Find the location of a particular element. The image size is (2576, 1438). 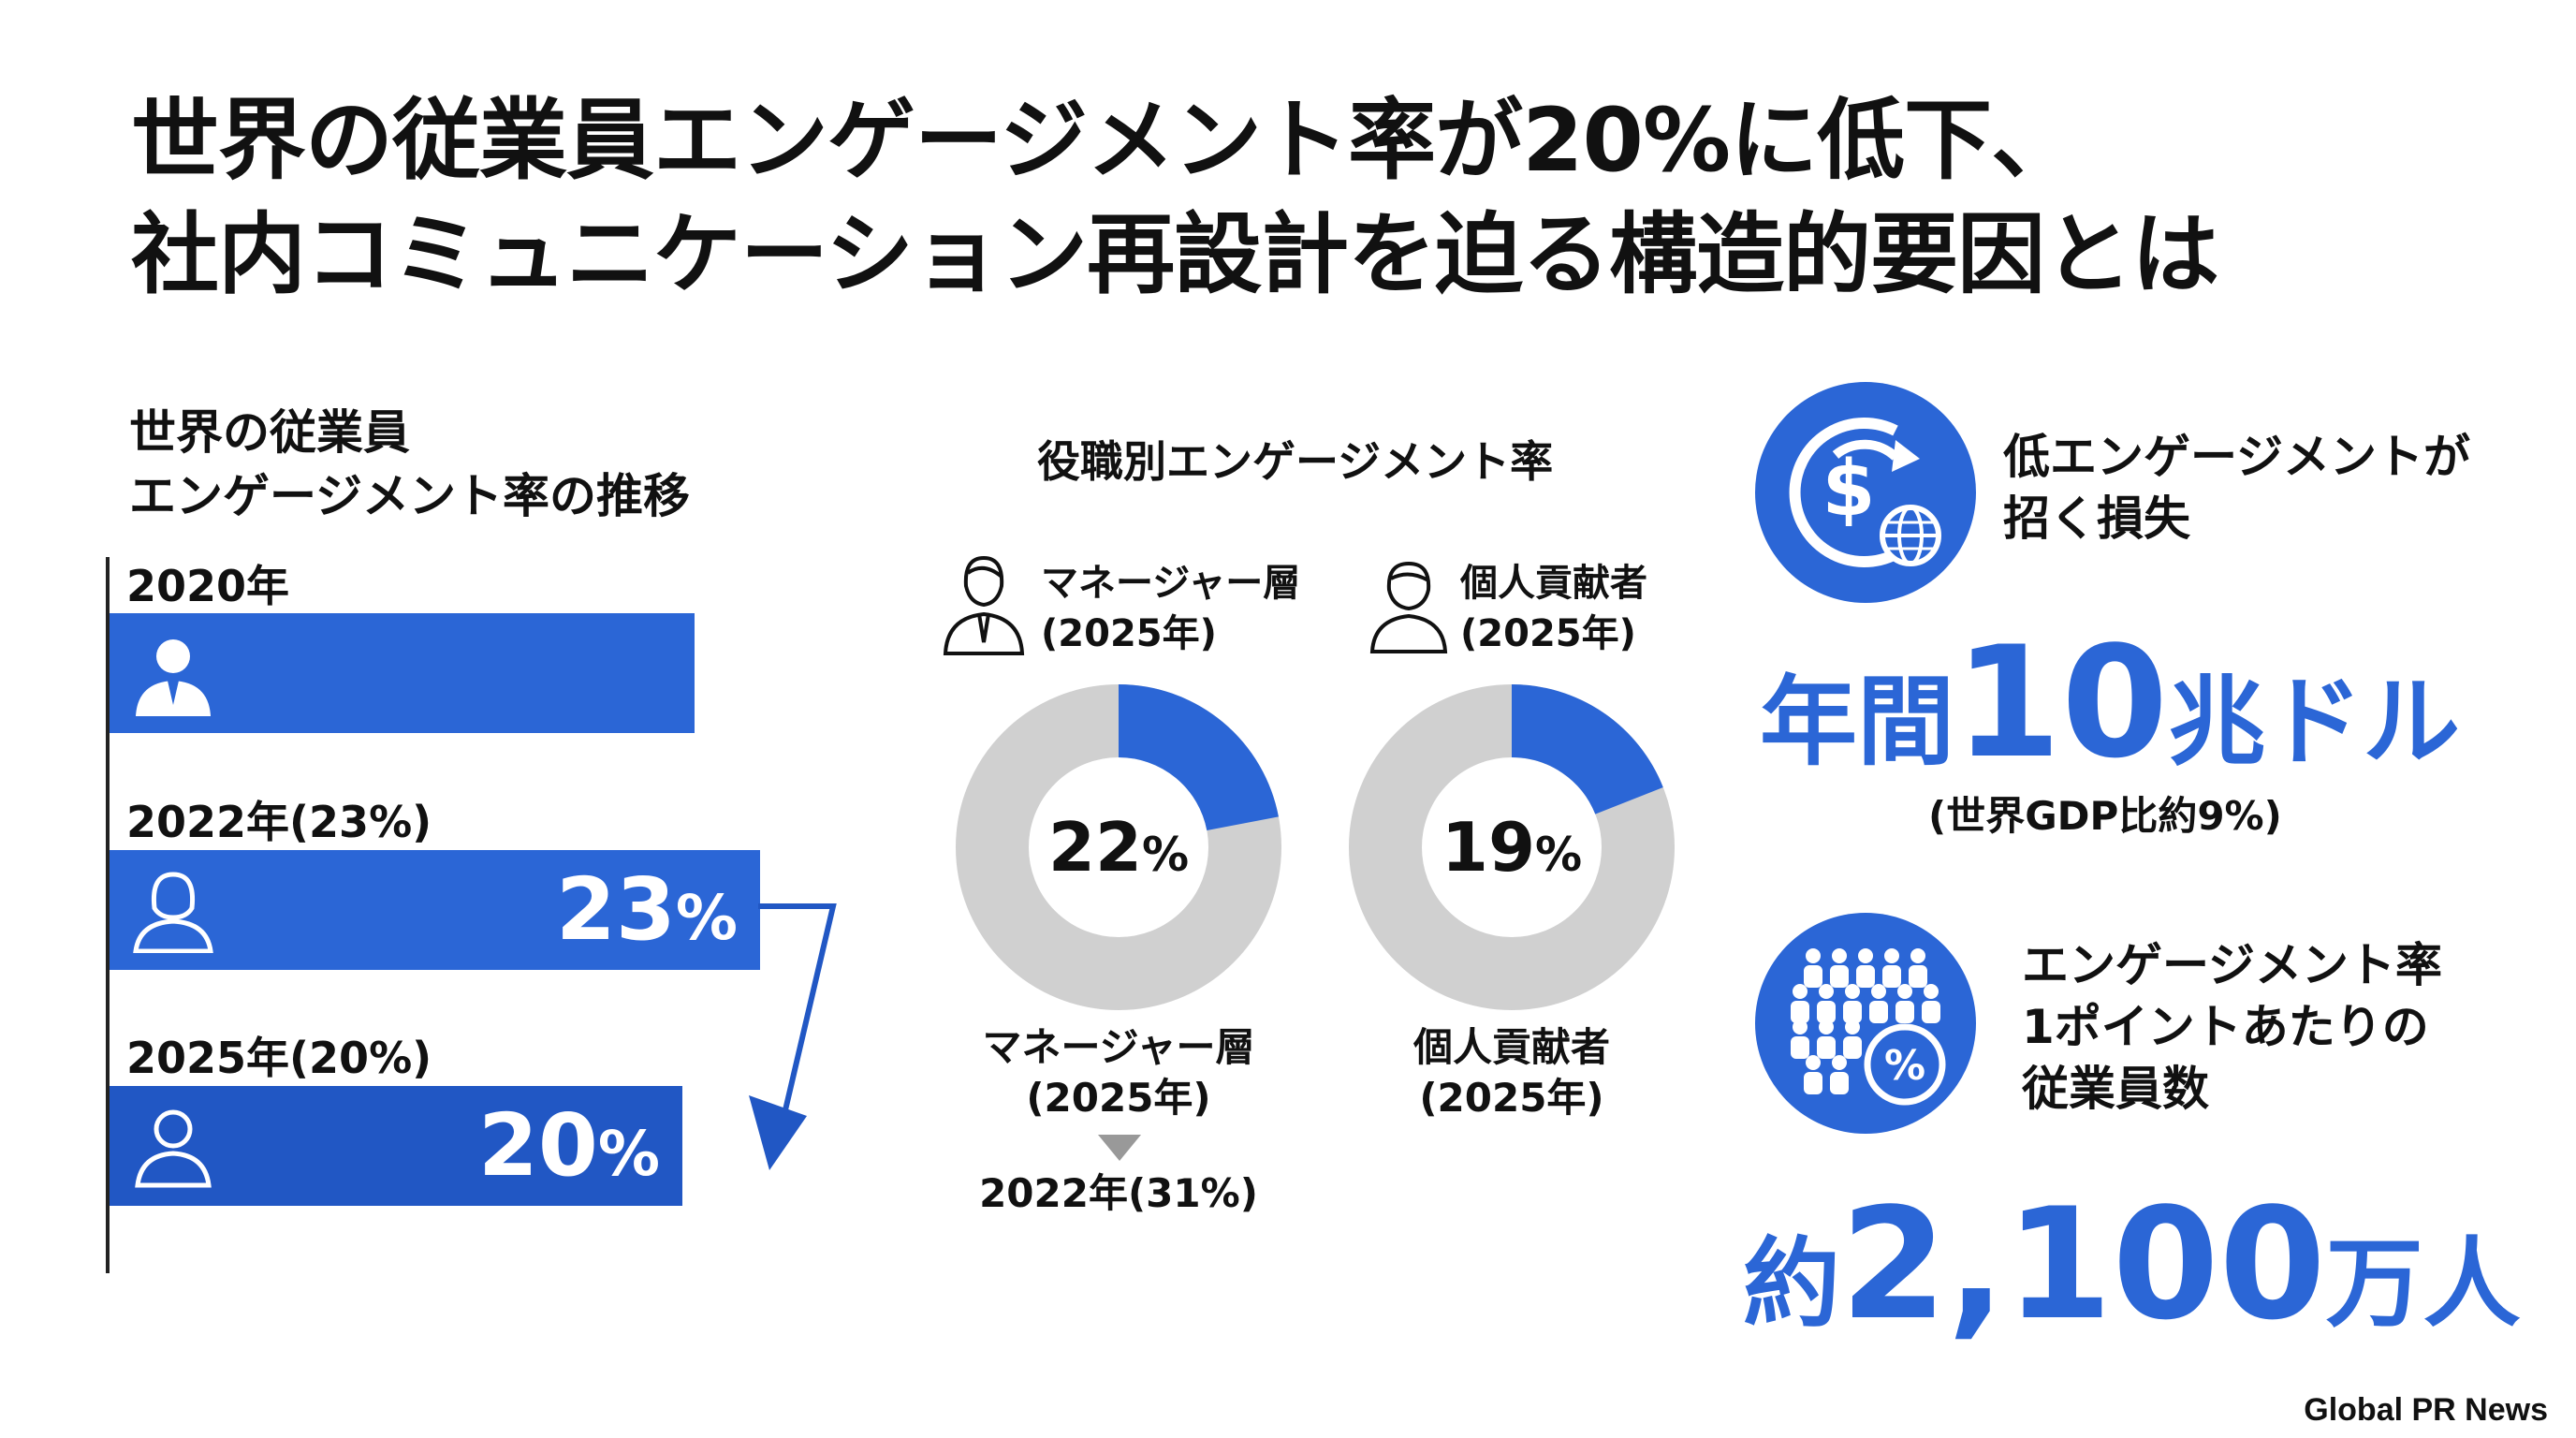

donut-manager-head: マネージャー層 (2025年) is located at coordinates (1170, 608).